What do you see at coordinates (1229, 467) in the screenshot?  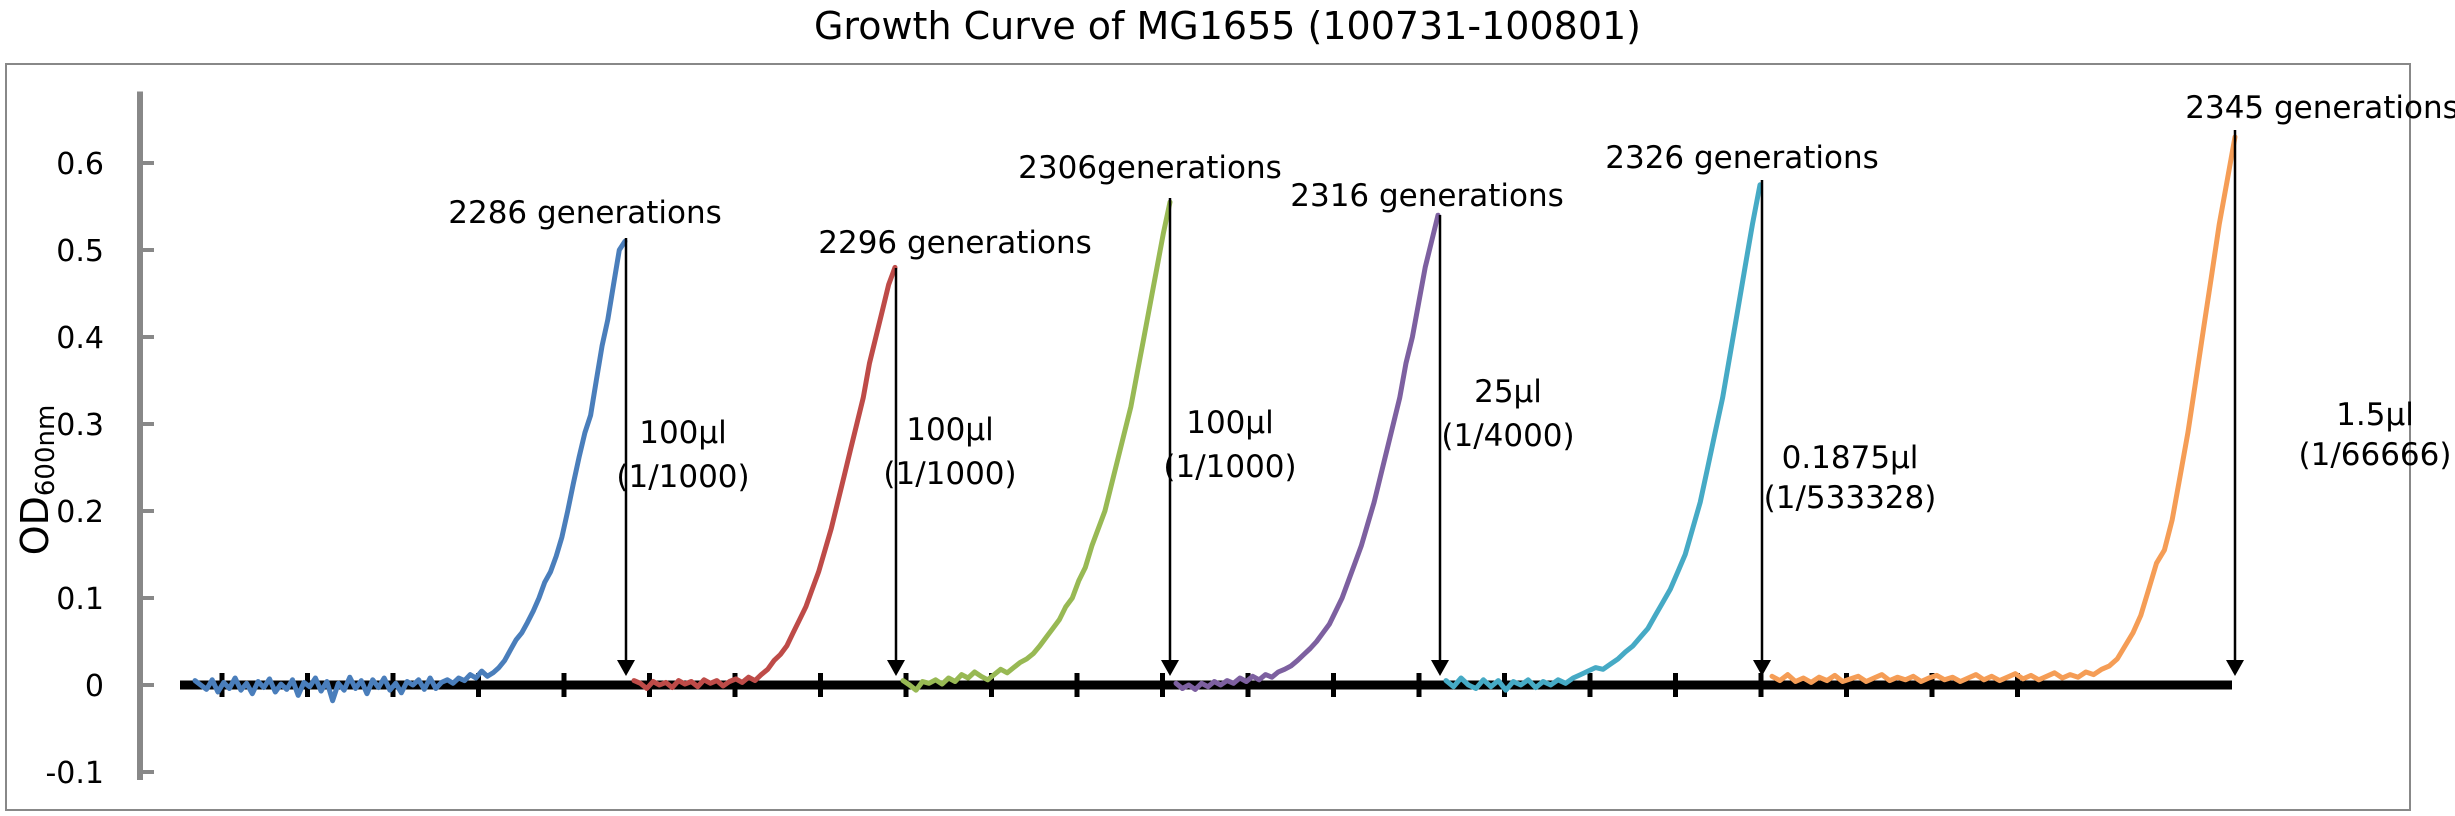 I see `dilution-label-3: (1/1000)` at bounding box center [1229, 467].